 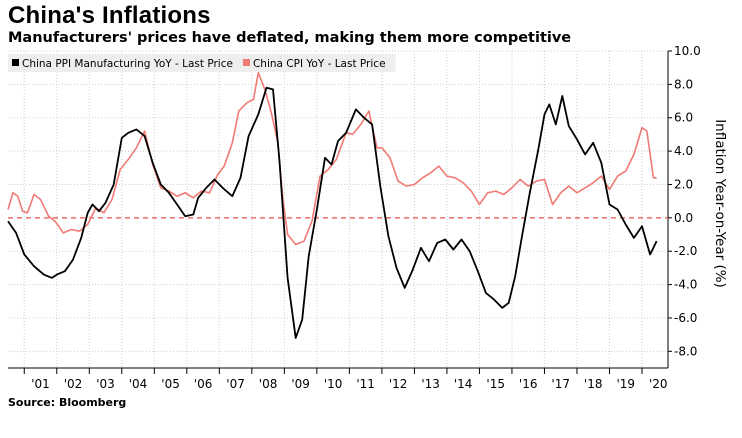 What do you see at coordinates (685, 251) in the screenshot?
I see `y-tick-label: -2.0` at bounding box center [685, 251].